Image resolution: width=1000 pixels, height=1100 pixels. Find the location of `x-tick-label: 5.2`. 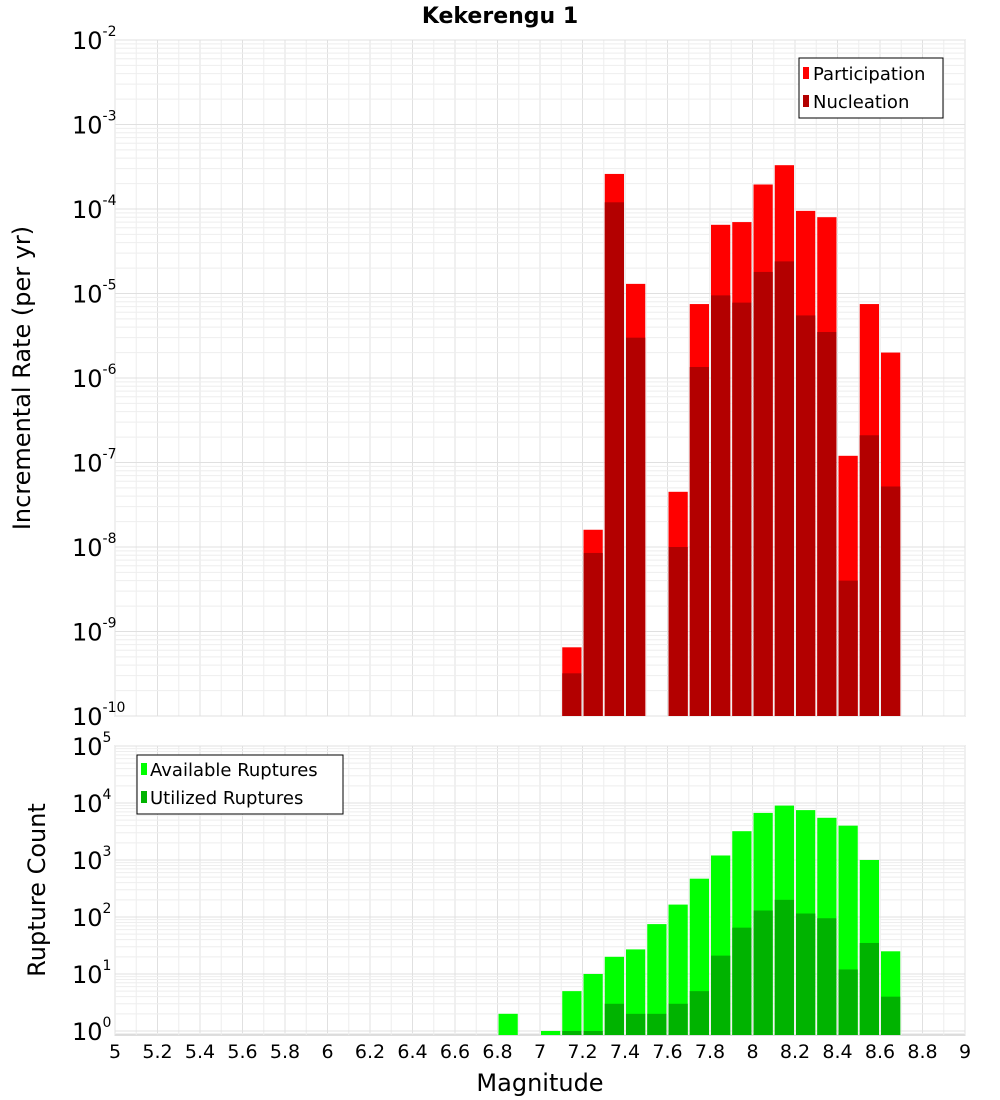

x-tick-label: 5.2 is located at coordinates (157, 1052).